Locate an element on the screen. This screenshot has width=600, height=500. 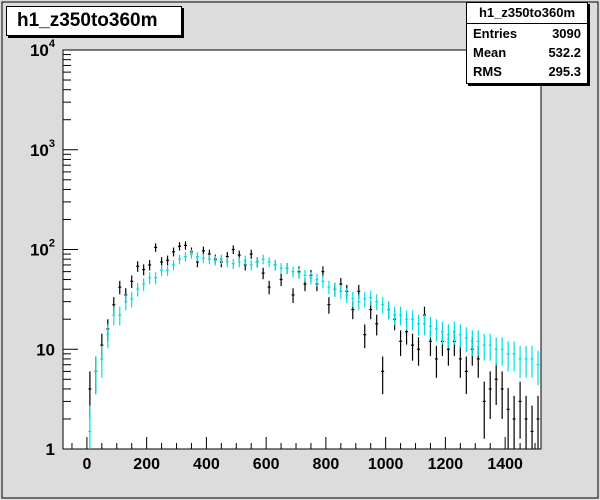
y-tick-label: 1 is located at coordinates (50, 449).